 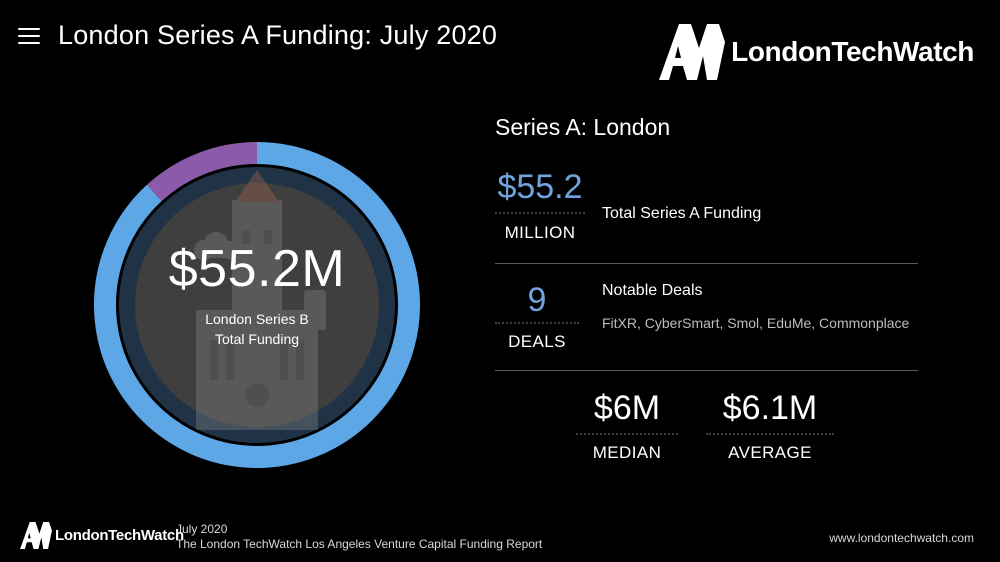 I want to click on donut-caption-line2: Total Funding, so click(x=257, y=339).